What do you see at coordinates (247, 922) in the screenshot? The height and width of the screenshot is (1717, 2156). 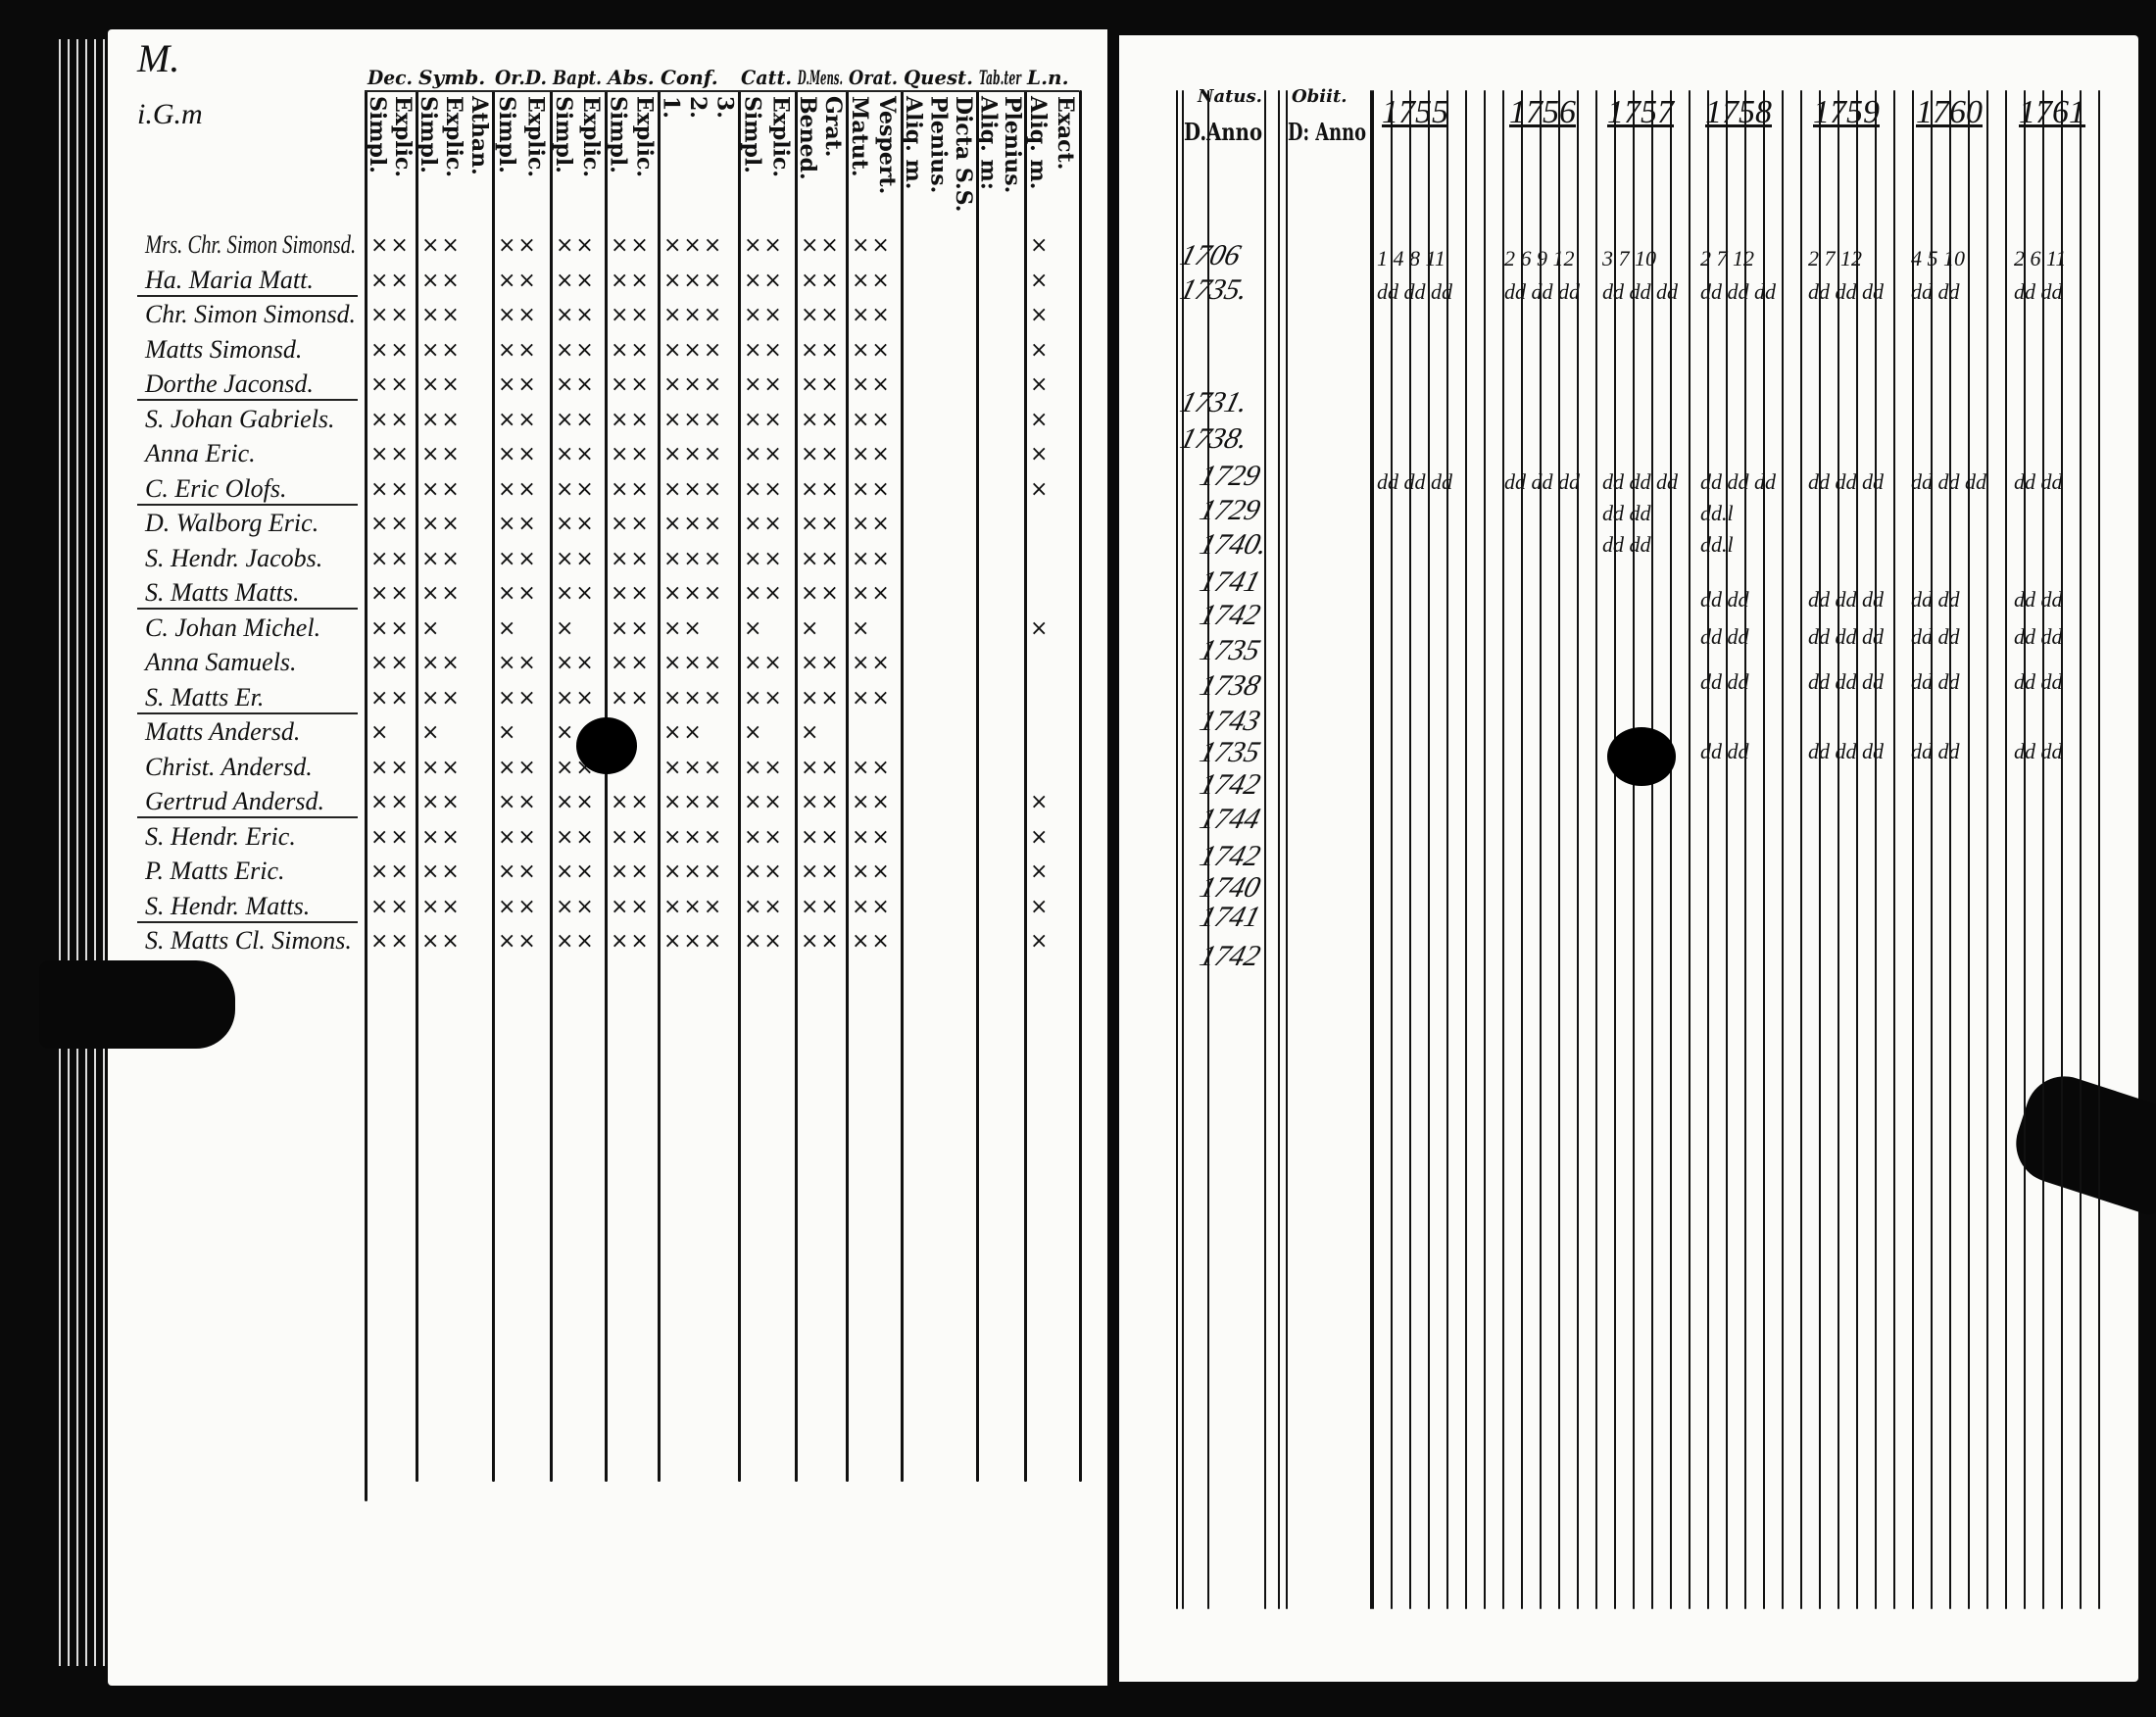 I see `strike-line` at bounding box center [247, 922].